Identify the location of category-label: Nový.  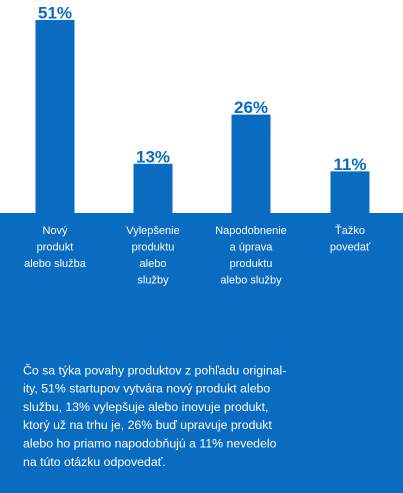
(55, 231).